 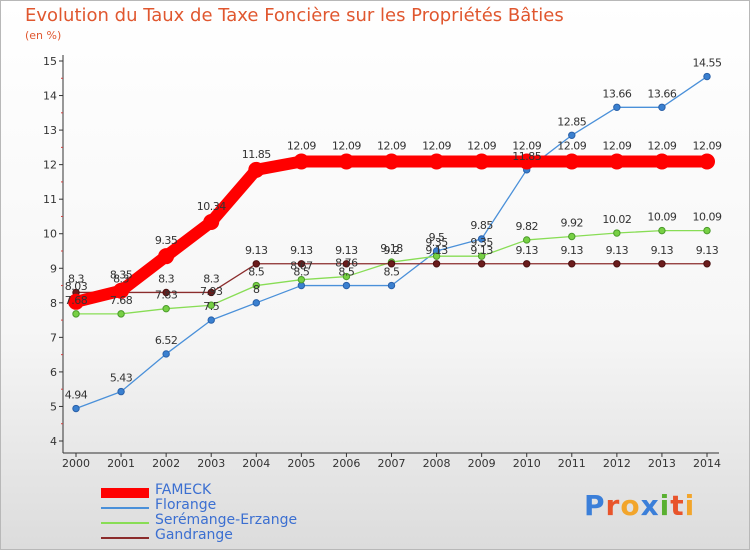 What do you see at coordinates (194, 535) in the screenshot?
I see `legend-label: Gandrange` at bounding box center [194, 535].